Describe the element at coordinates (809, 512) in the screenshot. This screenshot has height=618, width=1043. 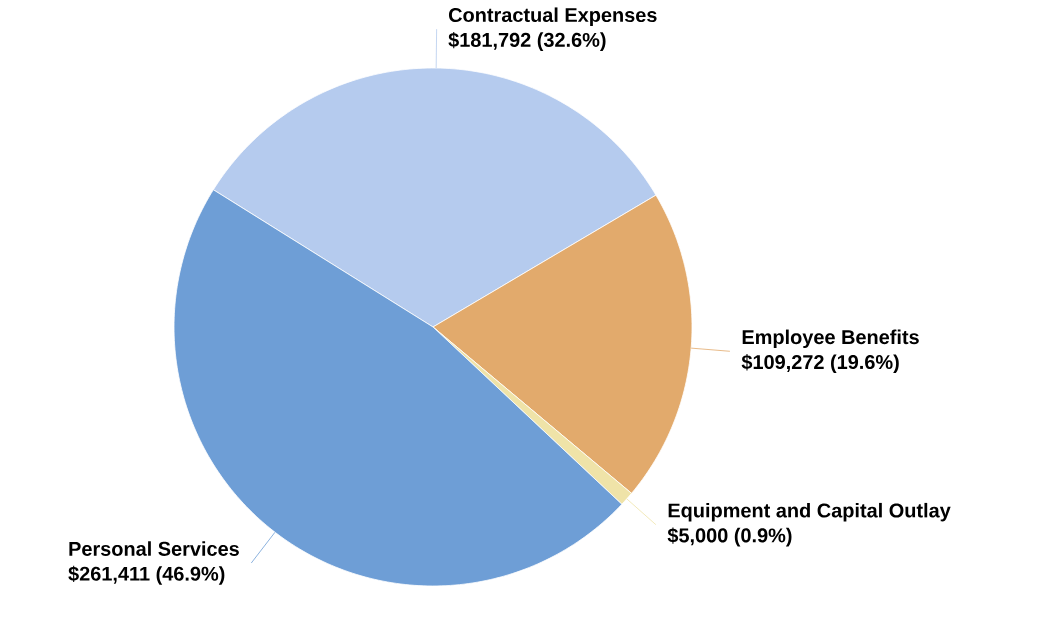
I see `slice-label: Equipment and Capital Outlay` at that location.